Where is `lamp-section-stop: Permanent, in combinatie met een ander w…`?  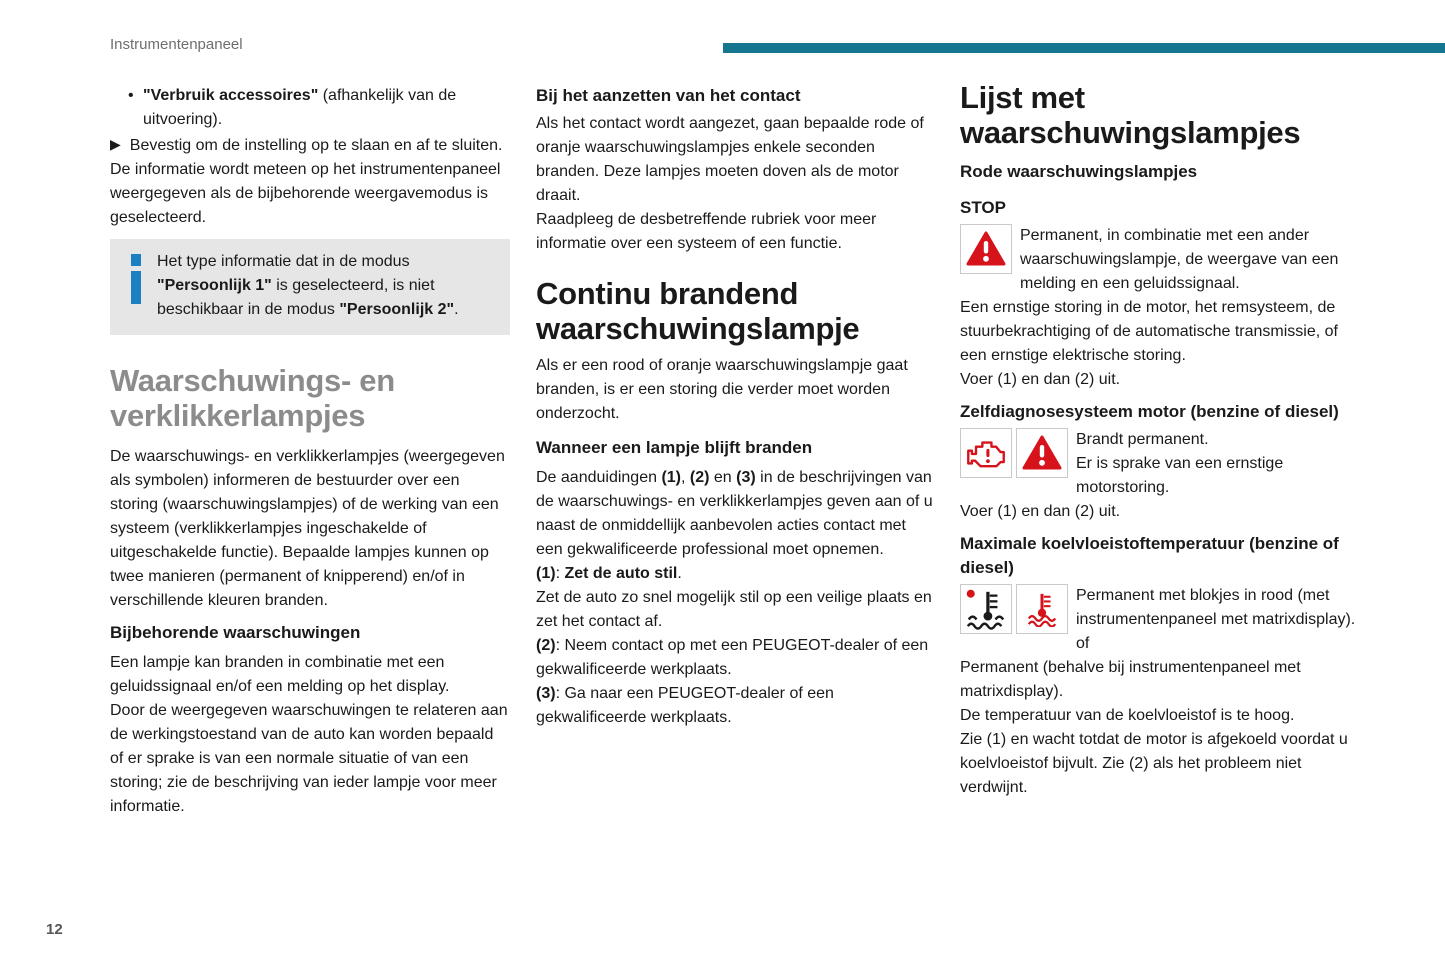
lamp-section-stop: Permanent, in combinatie met een ander w… is located at coordinates (1160, 308).